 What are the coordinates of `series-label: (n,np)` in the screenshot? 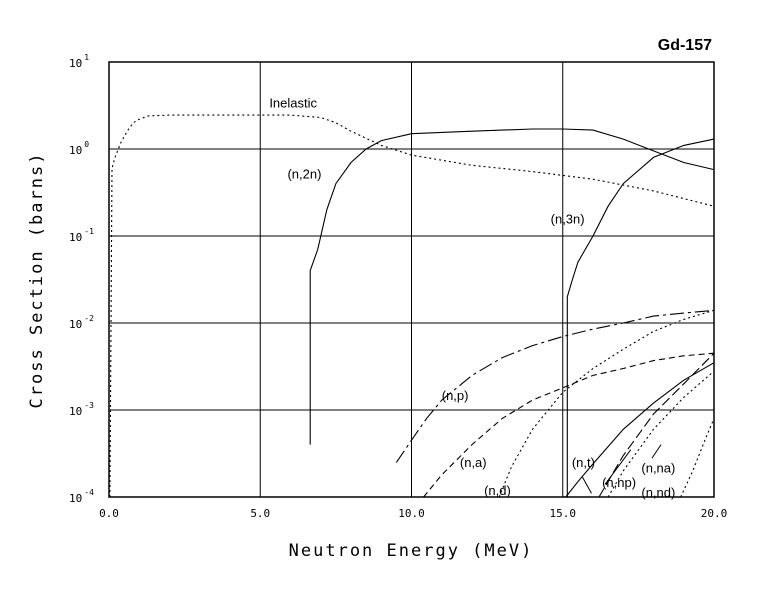 It's located at (619, 482).